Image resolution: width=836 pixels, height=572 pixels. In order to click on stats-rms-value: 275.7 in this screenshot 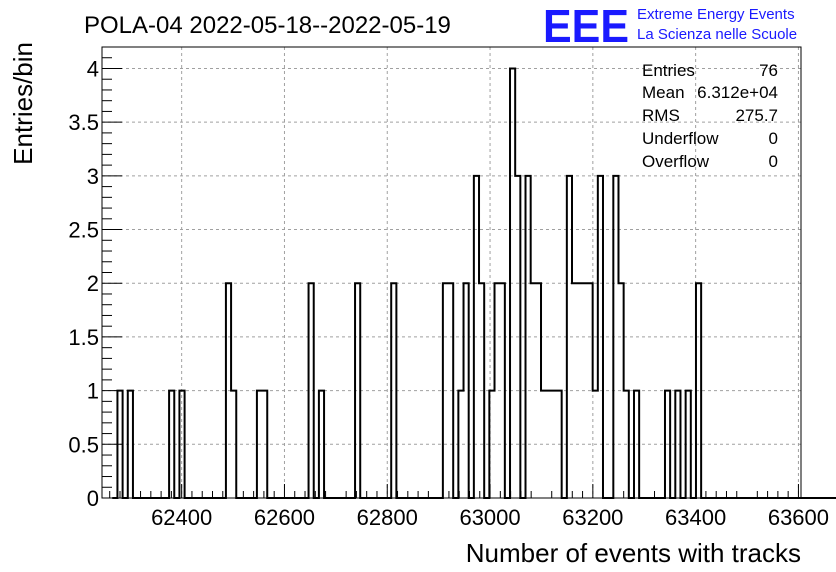, I will do `click(756, 115)`.